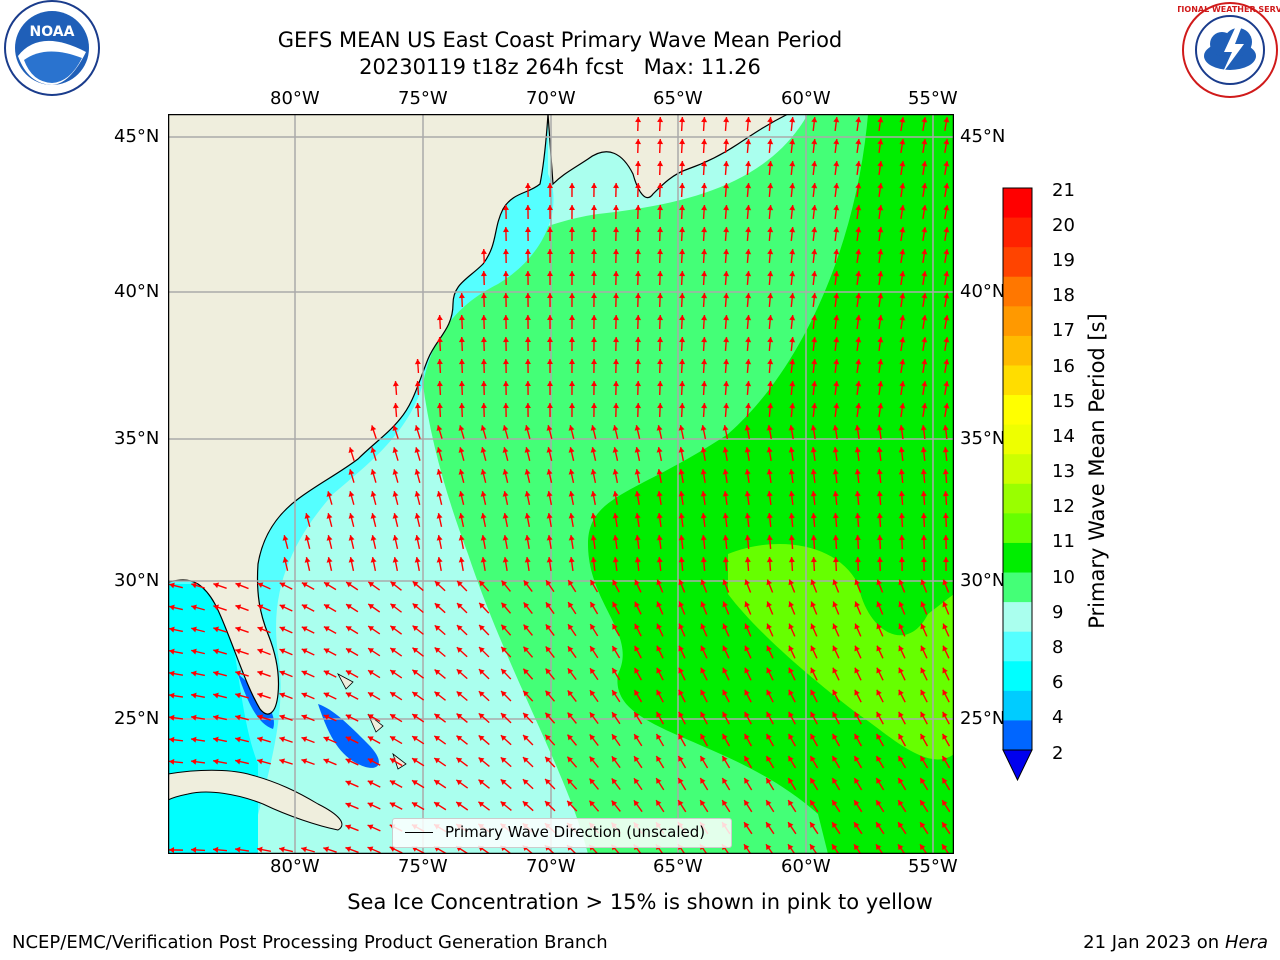 Image resolution: width=1280 pixels, height=960 pixels. Describe the element at coordinates (1020, 486) in the screenshot. I see `colorbar` at that location.